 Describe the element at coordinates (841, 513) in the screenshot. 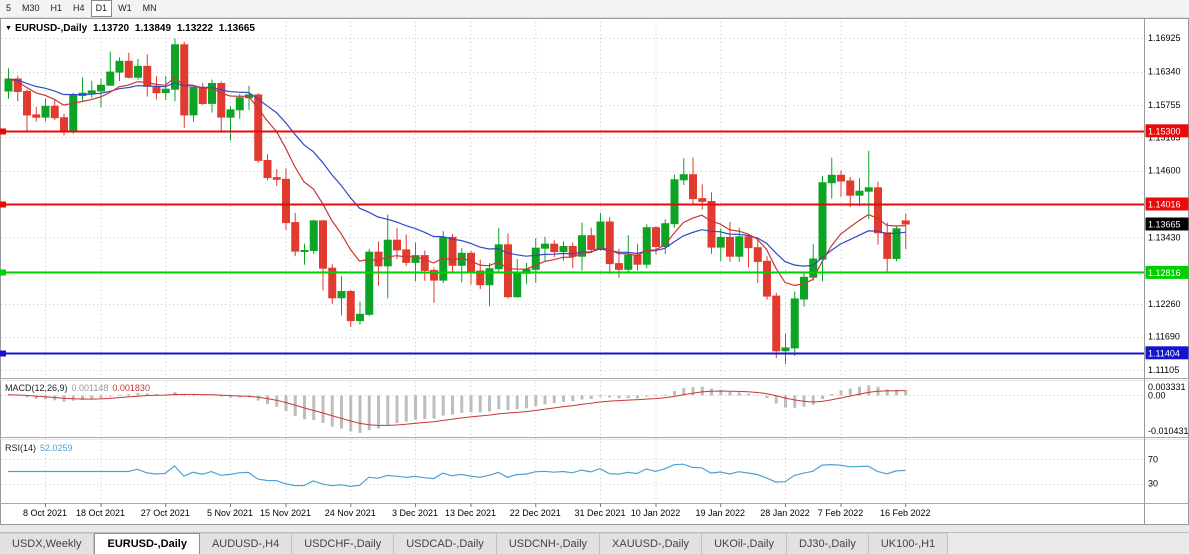

I see `time-axis-label: 7 Feb 2022` at that location.